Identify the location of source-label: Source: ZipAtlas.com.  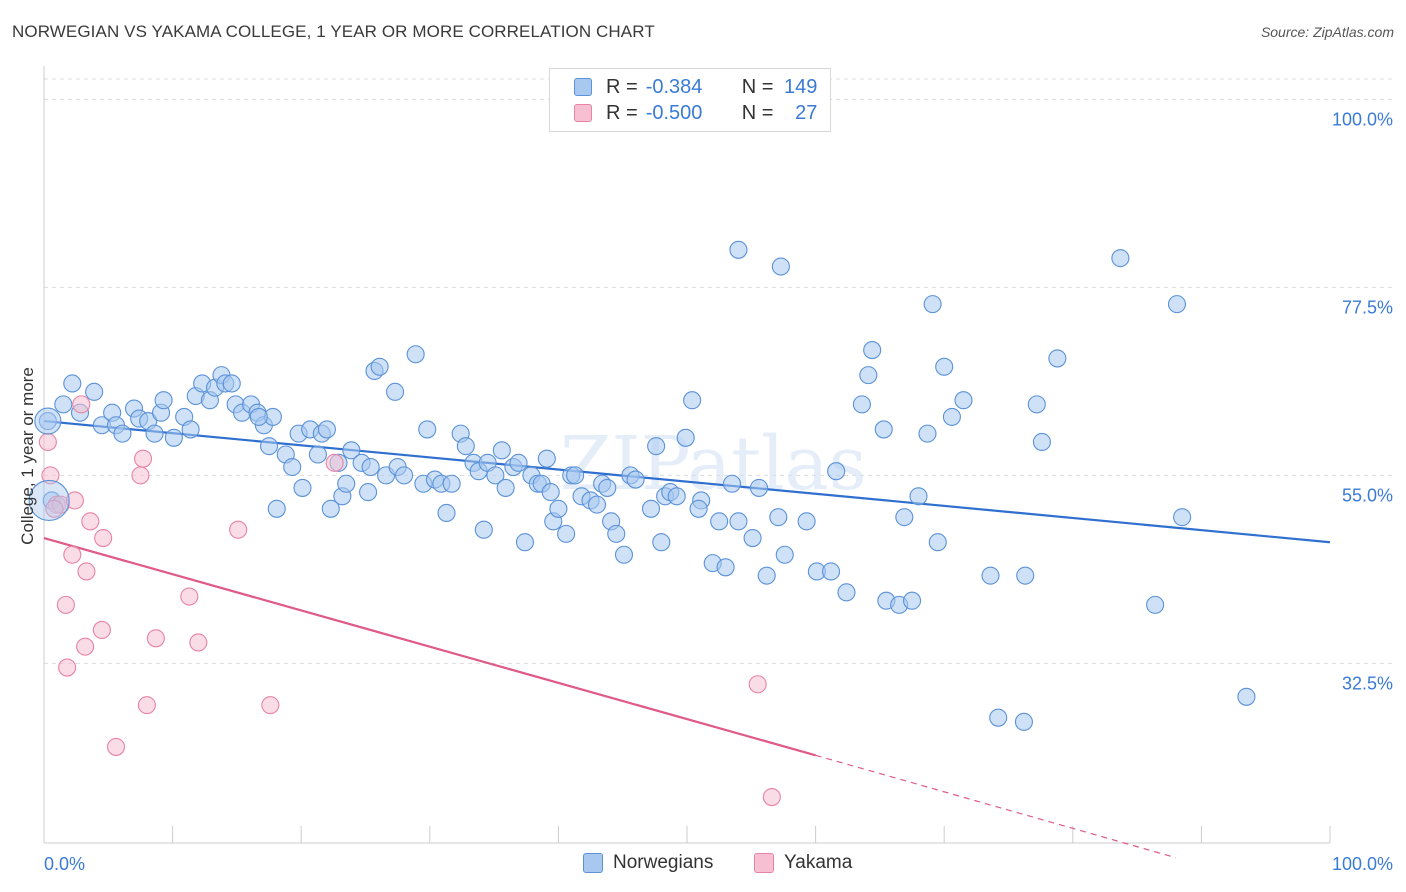
(1327, 32).